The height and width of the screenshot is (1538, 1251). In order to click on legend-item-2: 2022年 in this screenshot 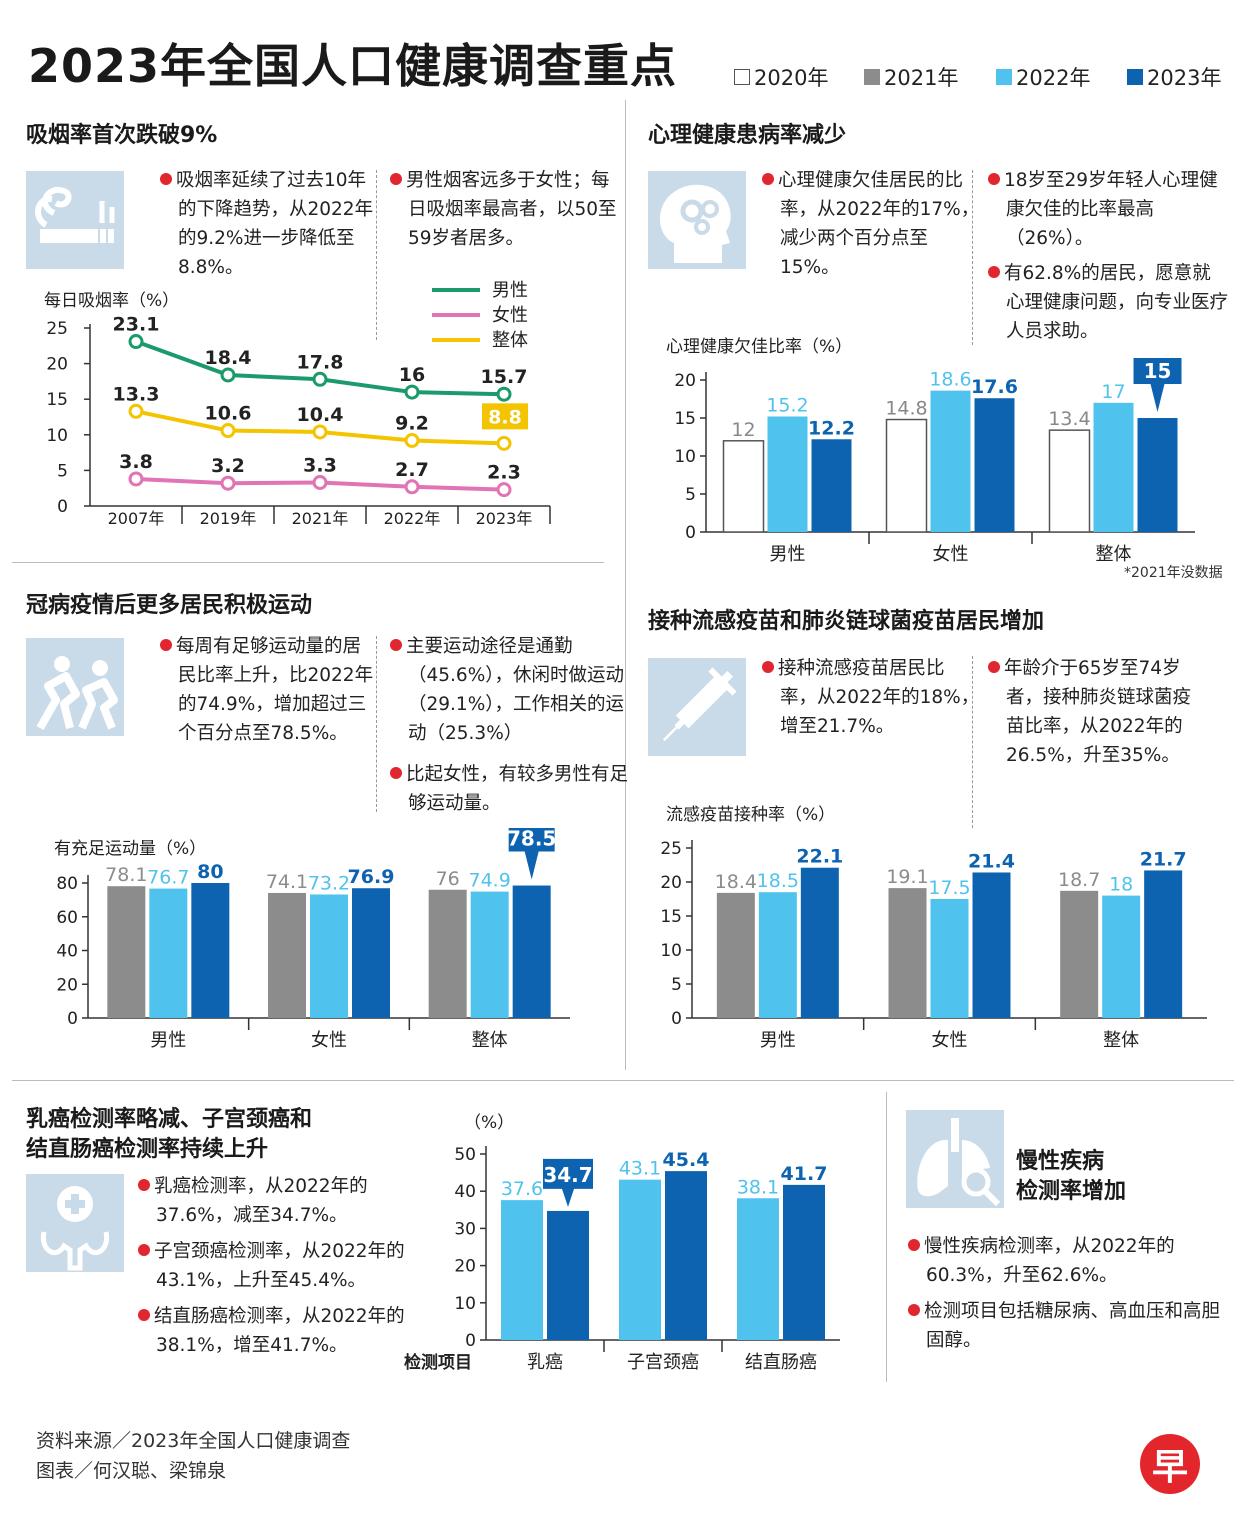, I will do `click(1043, 77)`.